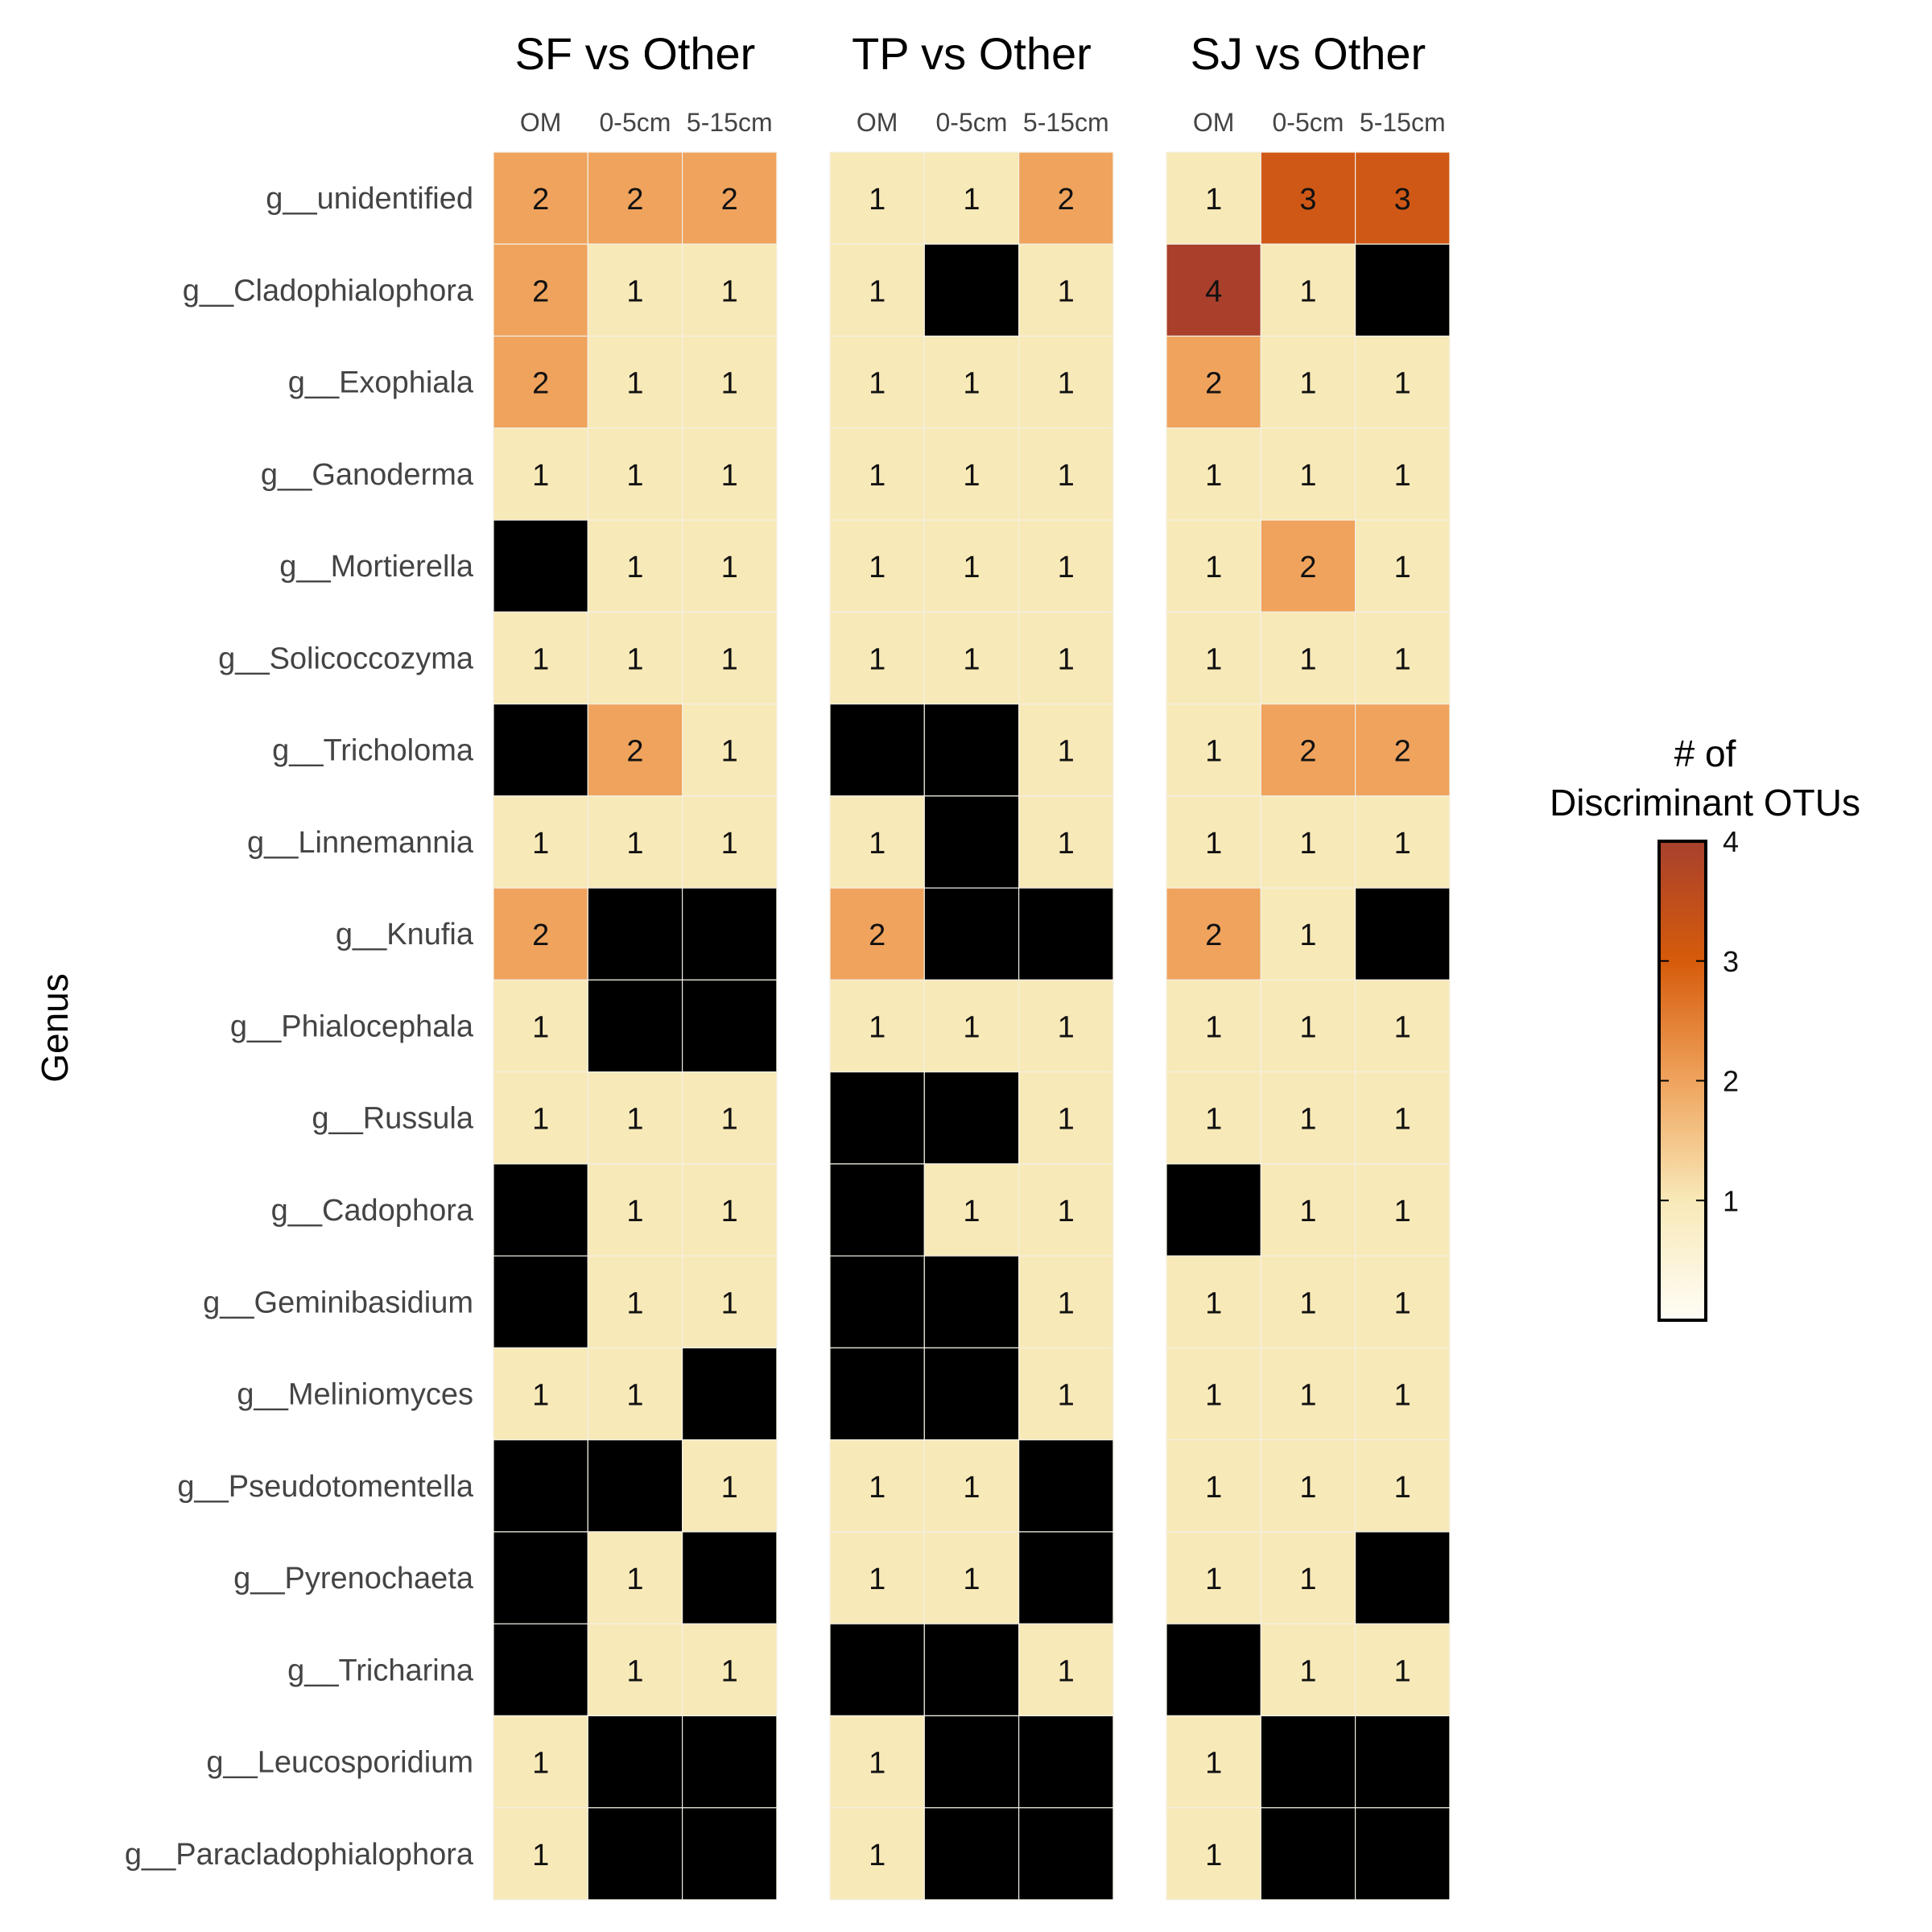 The width and height of the screenshot is (1932, 1932). What do you see at coordinates (339, 1763) in the screenshot?
I see `row-label: g__Leucosporidium` at bounding box center [339, 1763].